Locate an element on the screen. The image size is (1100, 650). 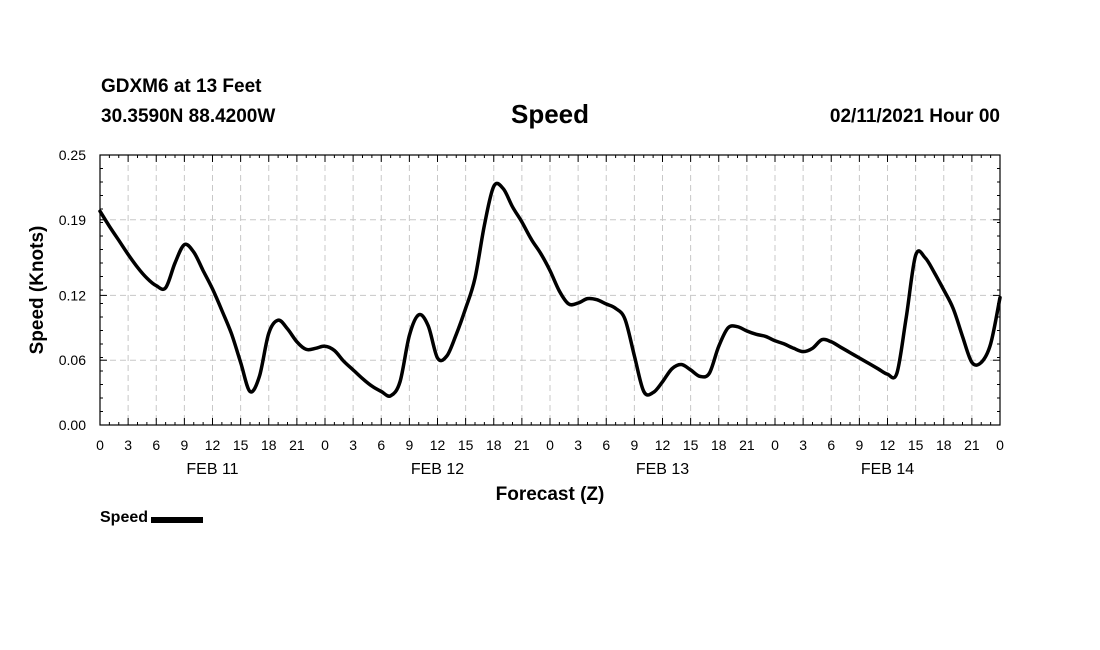
x-axis-label: Forecast (Z) is located at coordinates (550, 494).